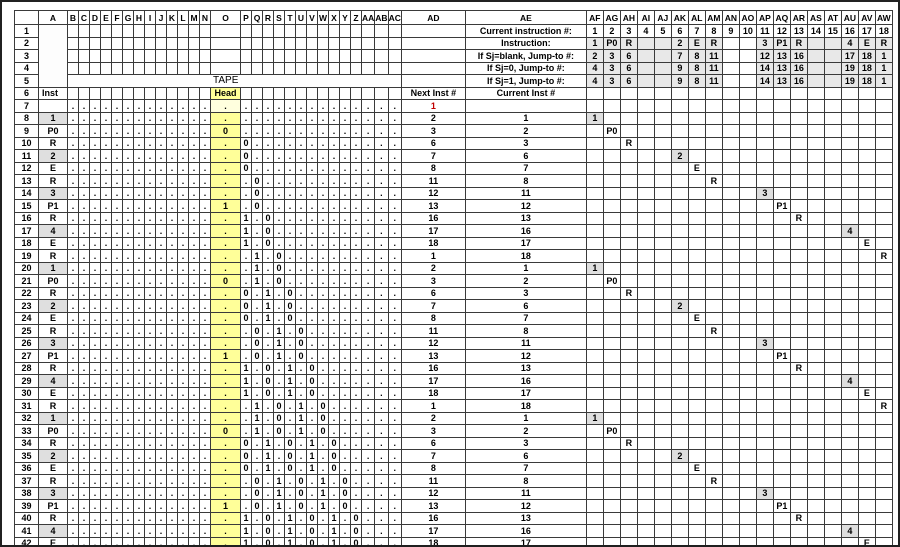 The width and height of the screenshot is (900, 547). What do you see at coordinates (679, 81) in the screenshot?
I see `instruction-value-cell: 9` at bounding box center [679, 81].